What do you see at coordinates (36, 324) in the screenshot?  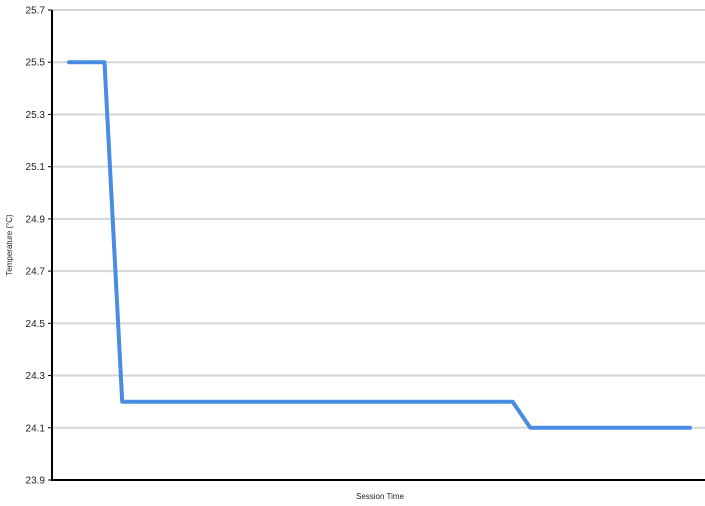 I see `y-tick-label: 24.5` at bounding box center [36, 324].